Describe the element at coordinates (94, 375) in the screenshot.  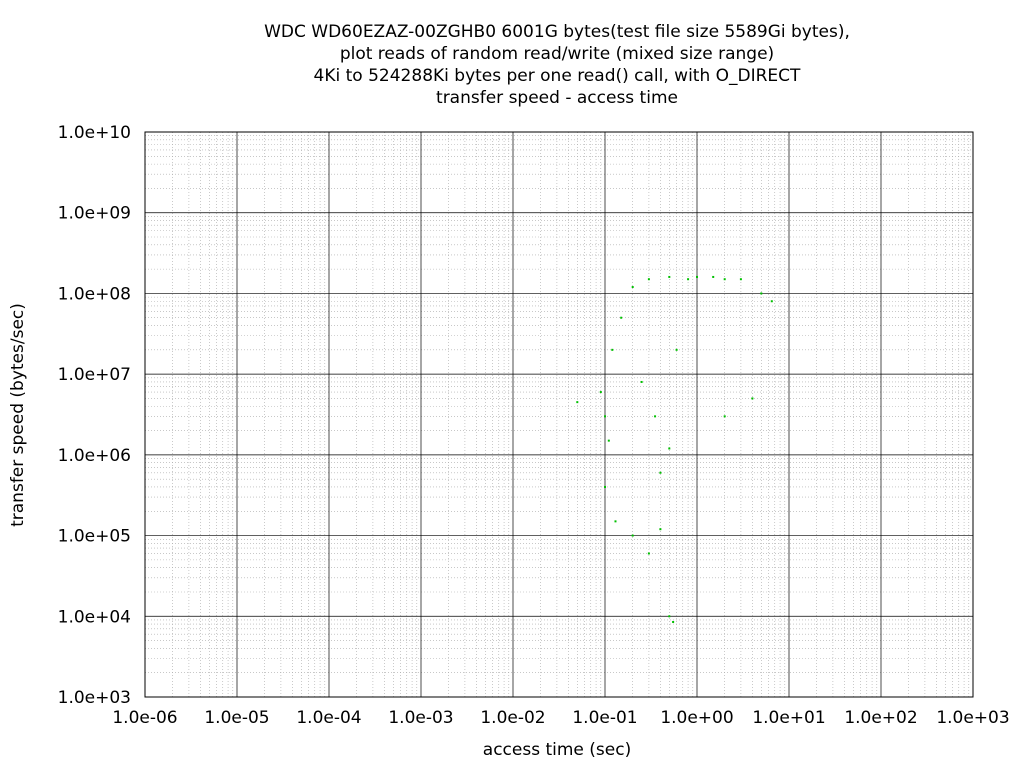
I see `y-tick-label: 1.0e+07` at that location.